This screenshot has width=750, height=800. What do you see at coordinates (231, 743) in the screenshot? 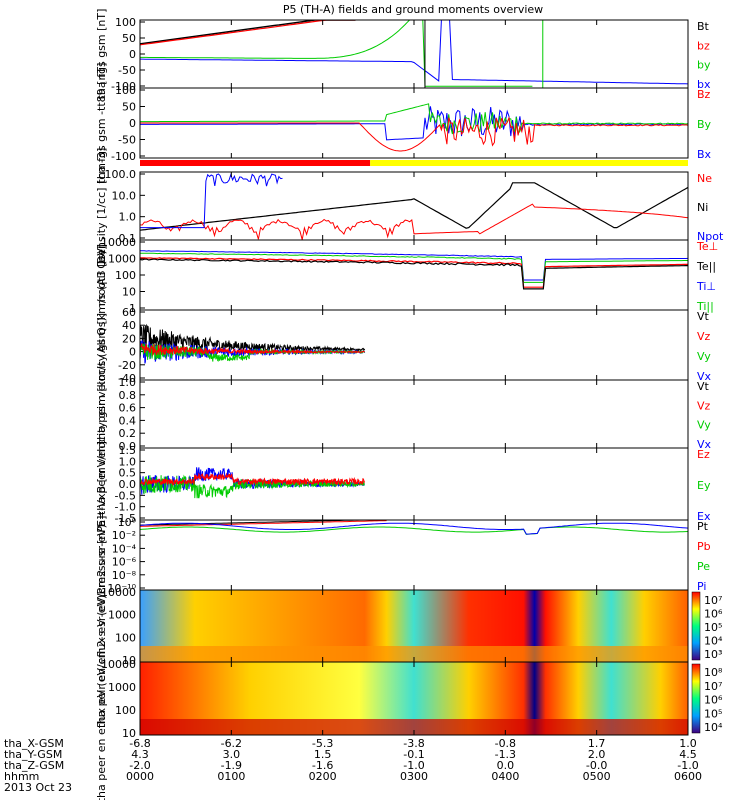
I see `footer-value: -6.2` at bounding box center [231, 743].